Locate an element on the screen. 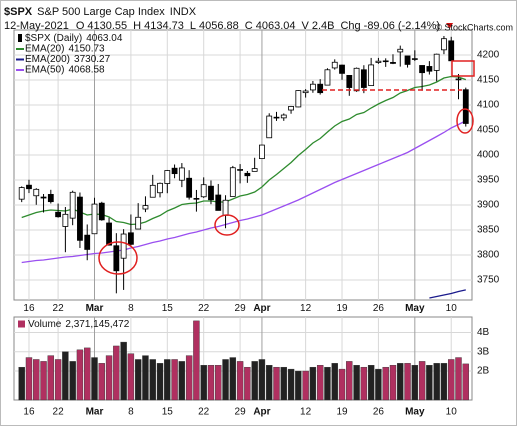 This screenshot has width=517, height=426. x-tick-label: 8 is located at coordinates (131, 308).